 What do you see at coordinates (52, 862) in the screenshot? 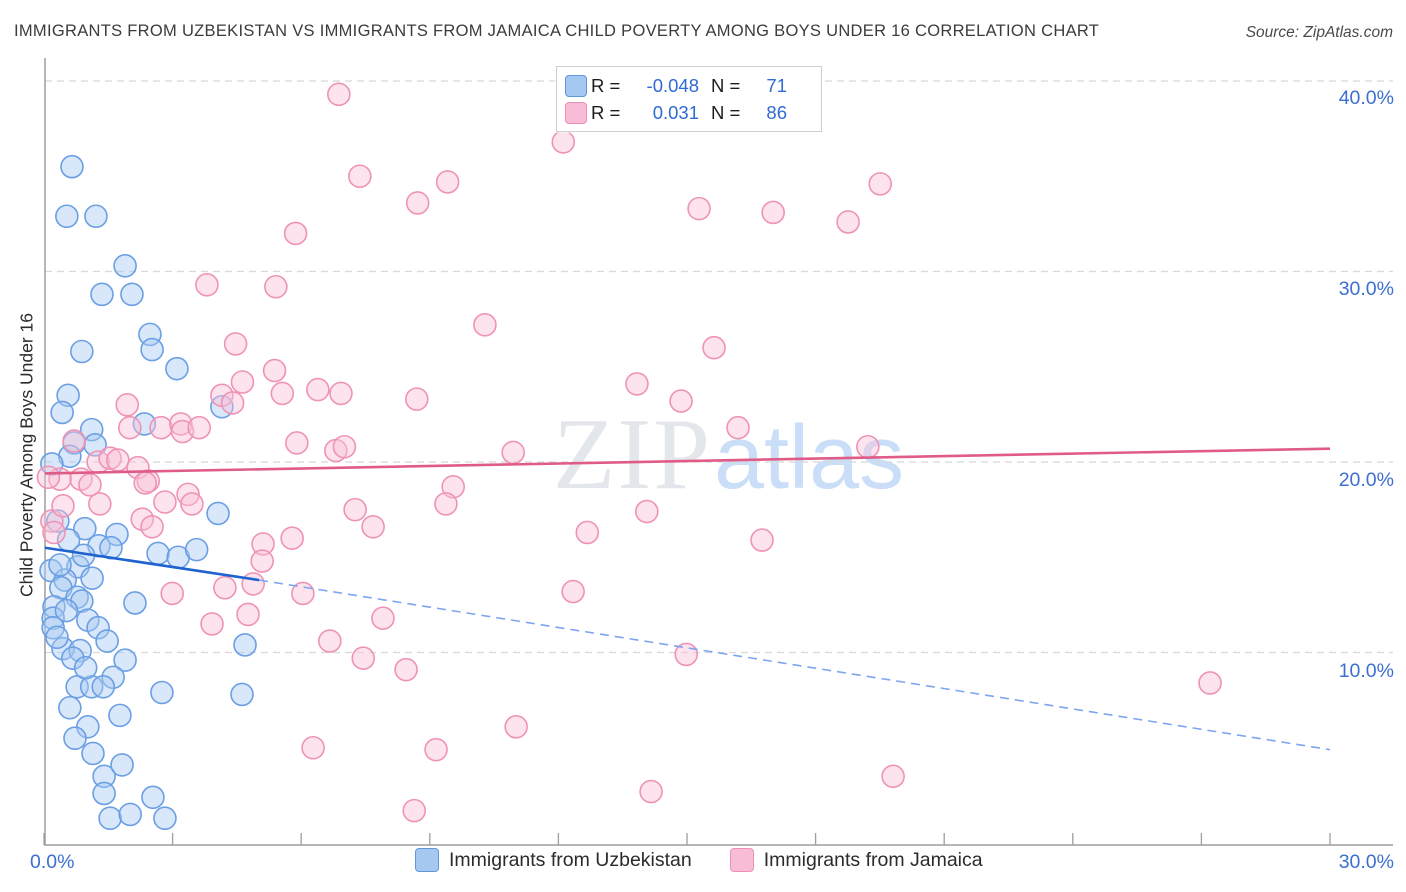
I see `x-tick-min: 0.0%` at bounding box center [52, 862].